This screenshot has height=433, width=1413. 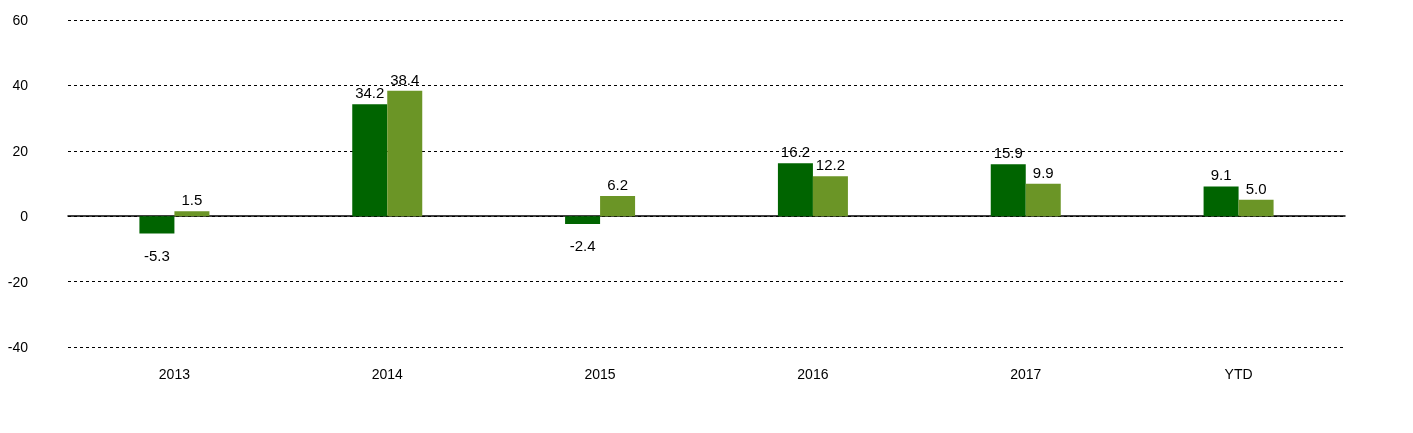 What do you see at coordinates (156, 255) in the screenshot?
I see `data-label: -5.3` at bounding box center [156, 255].